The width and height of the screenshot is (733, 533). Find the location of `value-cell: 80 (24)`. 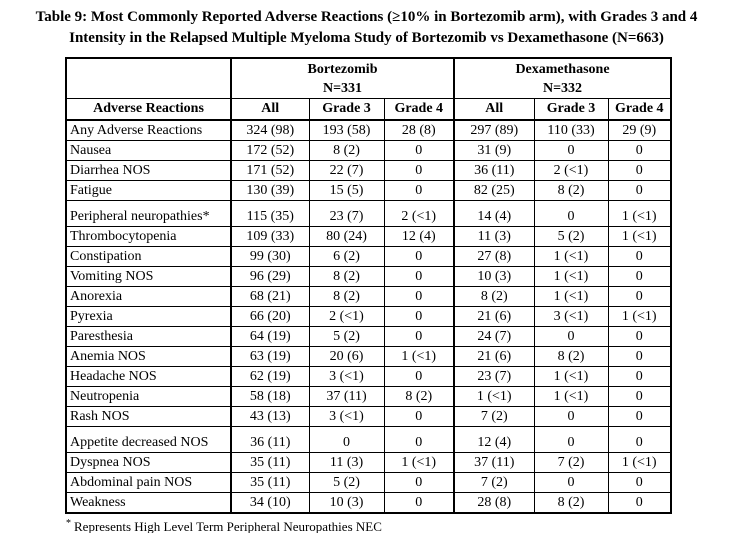

value-cell: 80 (24) is located at coordinates (346, 236).